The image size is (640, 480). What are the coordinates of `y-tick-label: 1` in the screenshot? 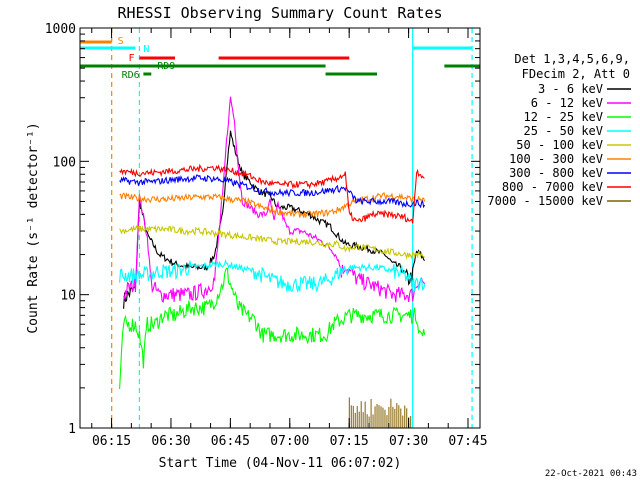 It's located at (72, 429).